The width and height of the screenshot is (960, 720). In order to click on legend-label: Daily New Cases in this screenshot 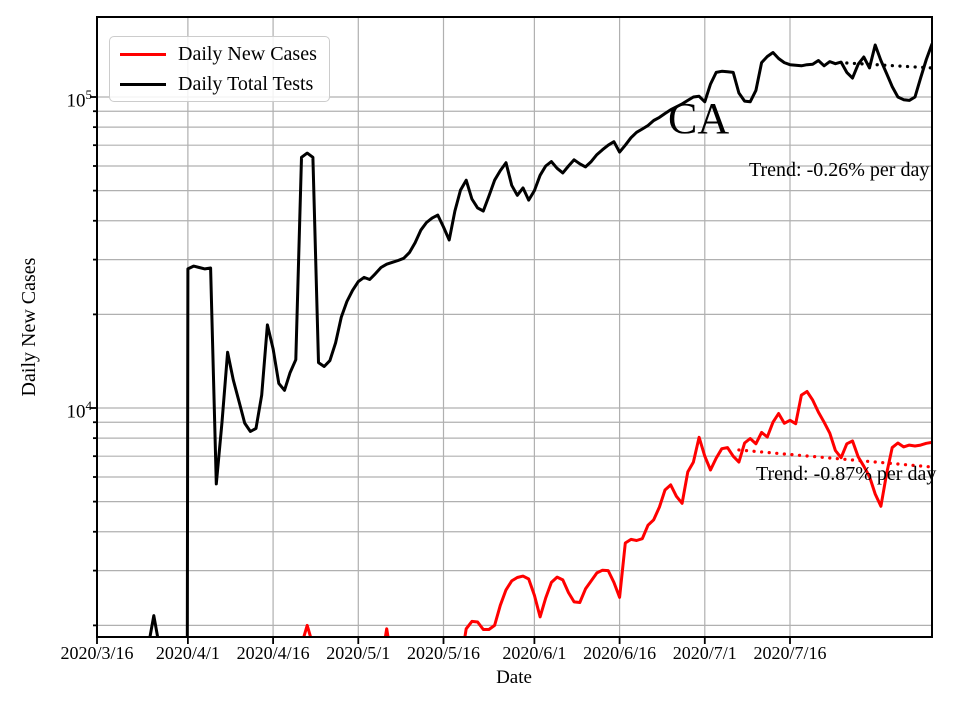, I will do `click(247, 53)`.